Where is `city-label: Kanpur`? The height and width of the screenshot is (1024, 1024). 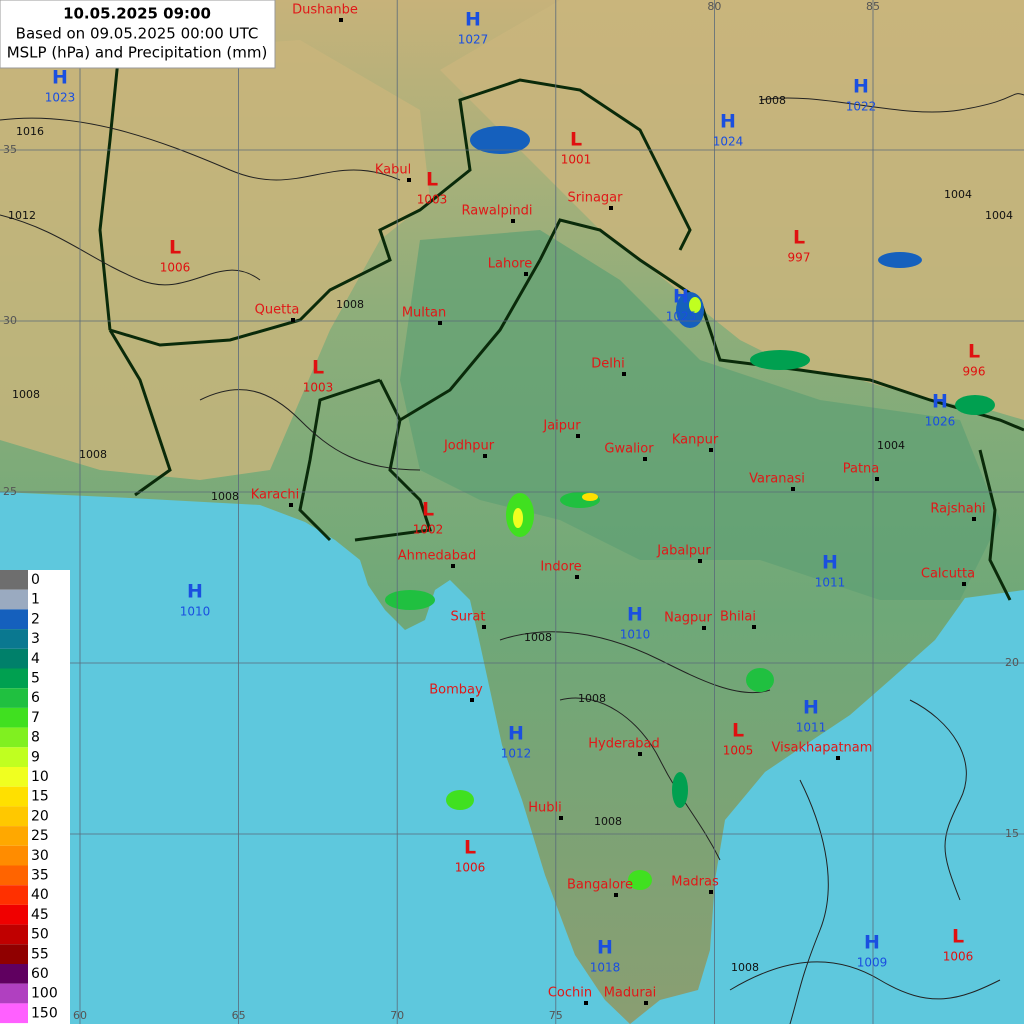 city-label: Kanpur is located at coordinates (695, 440).